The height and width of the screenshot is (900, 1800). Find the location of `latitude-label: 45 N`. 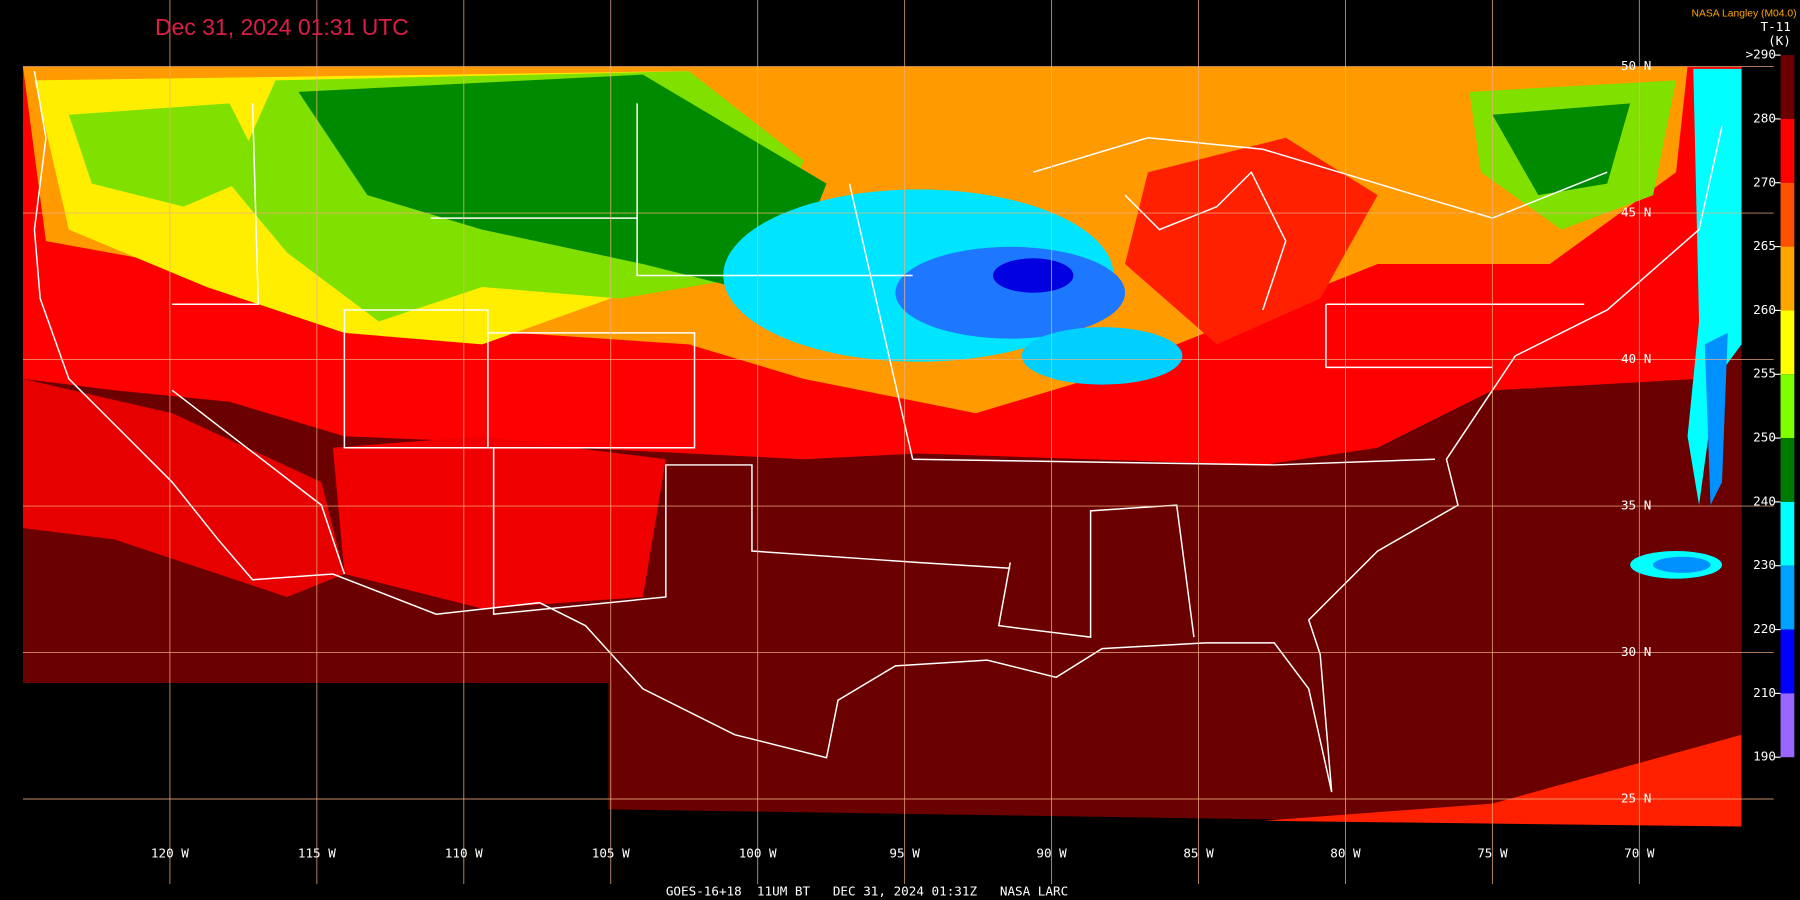

latitude-label: 45 N is located at coordinates (1636, 212).